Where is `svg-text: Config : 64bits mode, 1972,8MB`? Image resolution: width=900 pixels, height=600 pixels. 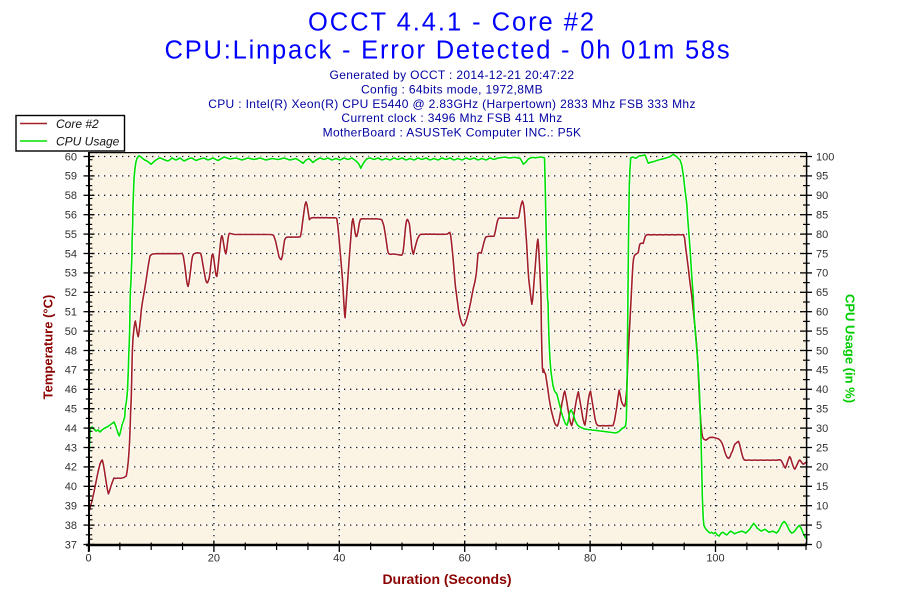
svg-text: Config : 64bits mode, 1972,8MB is located at coordinates (452, 89).